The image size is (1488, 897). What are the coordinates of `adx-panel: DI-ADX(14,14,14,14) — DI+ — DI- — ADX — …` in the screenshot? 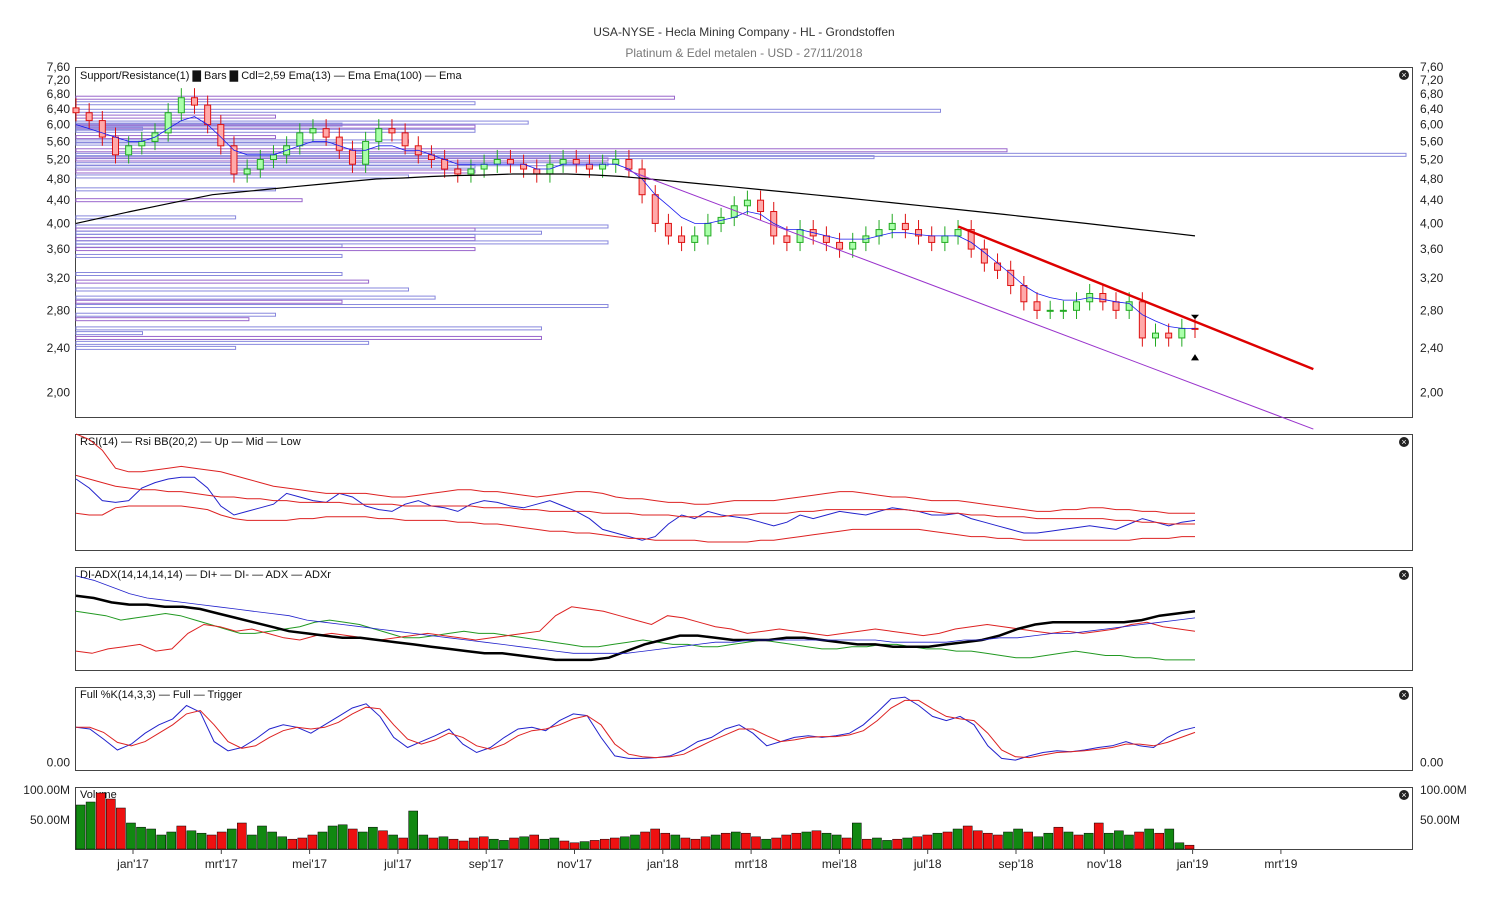 It's located at (744, 619).